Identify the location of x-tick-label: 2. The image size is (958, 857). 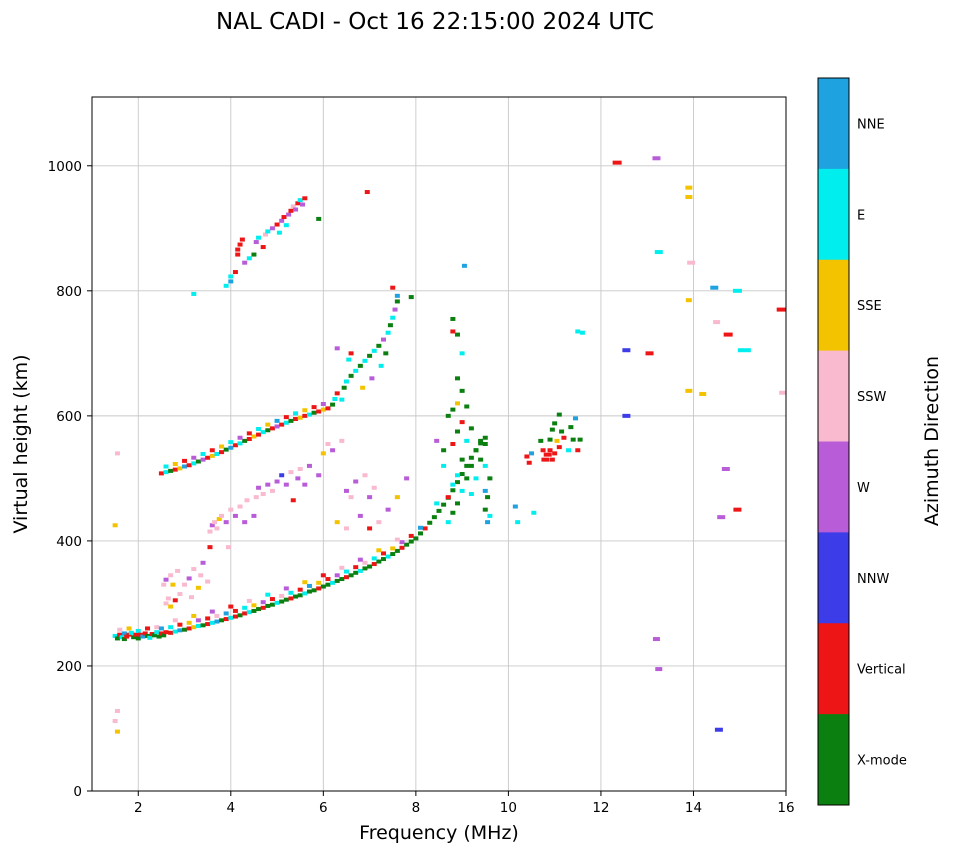
(138, 808).